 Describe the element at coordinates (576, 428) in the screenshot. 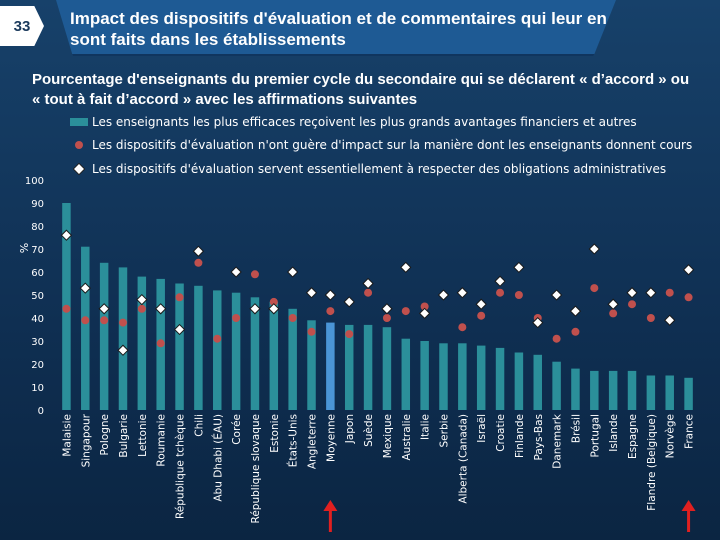

I see `x-tick-label: Brésil` at that location.